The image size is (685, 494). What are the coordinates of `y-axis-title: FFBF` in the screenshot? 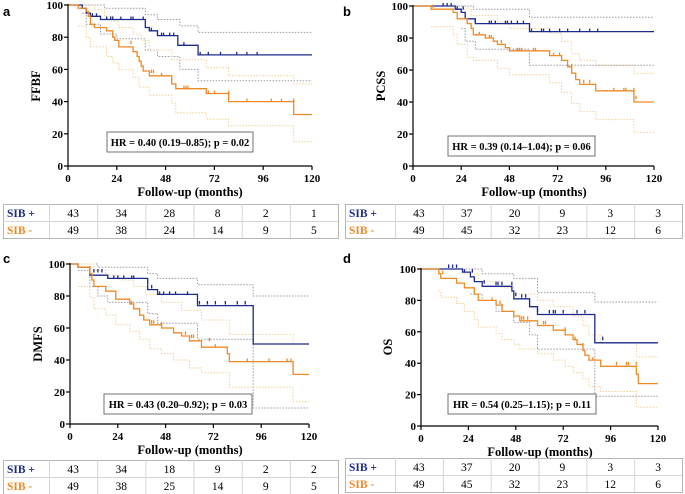 It's located at (36, 86).